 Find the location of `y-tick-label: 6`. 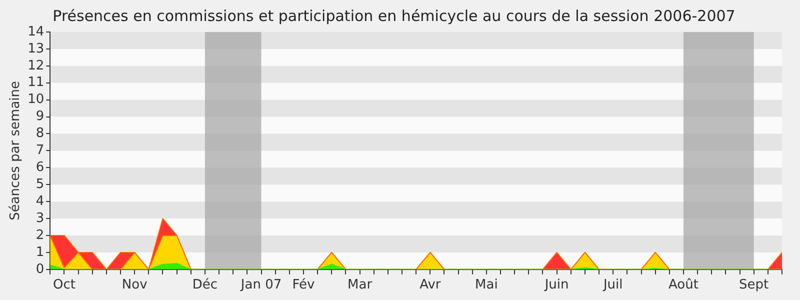

y-tick-label: 6 is located at coordinates (40, 168).